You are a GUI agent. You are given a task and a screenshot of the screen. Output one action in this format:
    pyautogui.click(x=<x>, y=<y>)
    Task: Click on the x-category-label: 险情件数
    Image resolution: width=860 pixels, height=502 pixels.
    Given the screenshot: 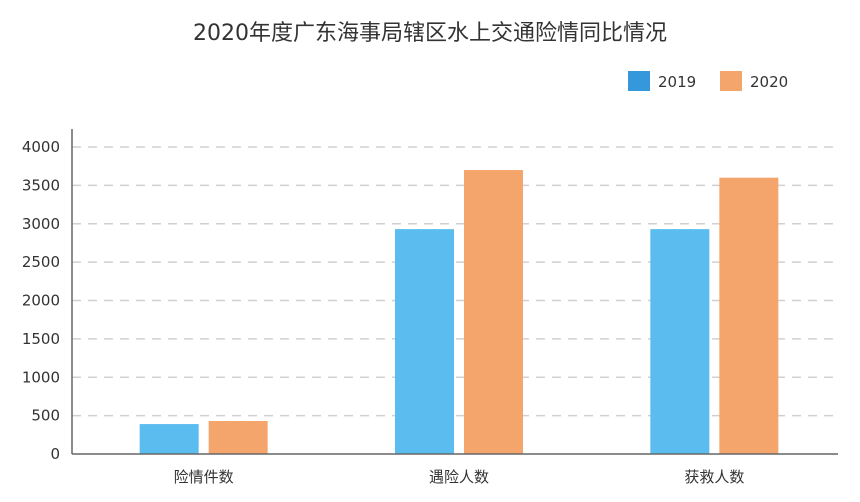 What is the action you would take?
    pyautogui.click(x=204, y=477)
    